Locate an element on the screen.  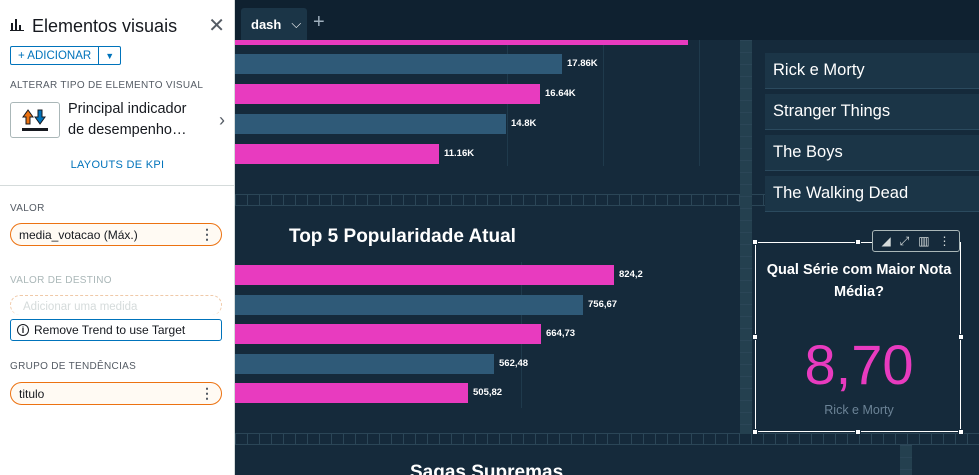
table-row: Stranger Things is located at coordinates (872, 112).